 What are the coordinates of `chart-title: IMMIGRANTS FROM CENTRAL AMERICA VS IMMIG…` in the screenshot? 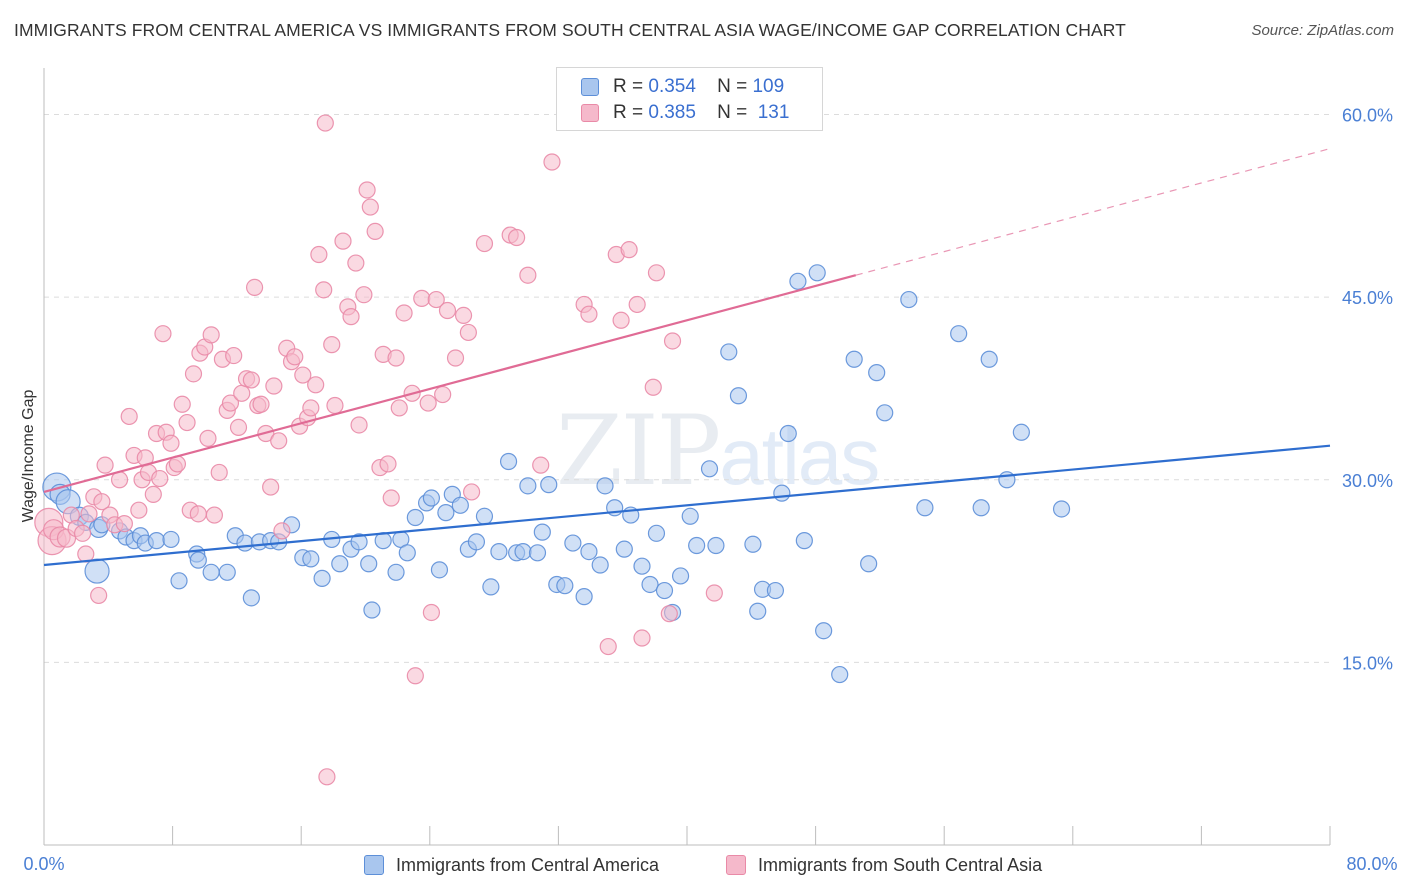 It's located at (570, 30).